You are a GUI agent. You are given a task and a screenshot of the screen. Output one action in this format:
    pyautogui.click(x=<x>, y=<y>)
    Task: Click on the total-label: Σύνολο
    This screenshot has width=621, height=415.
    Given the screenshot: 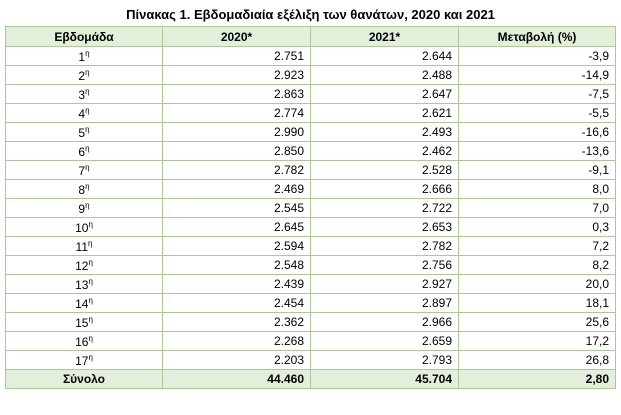 What is the action you would take?
    pyautogui.click(x=84, y=379)
    